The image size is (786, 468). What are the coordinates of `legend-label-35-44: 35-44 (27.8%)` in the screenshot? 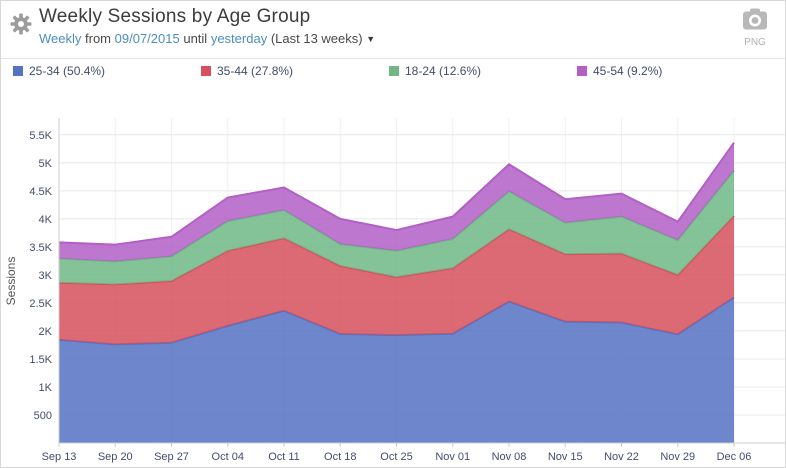 It's located at (255, 71).